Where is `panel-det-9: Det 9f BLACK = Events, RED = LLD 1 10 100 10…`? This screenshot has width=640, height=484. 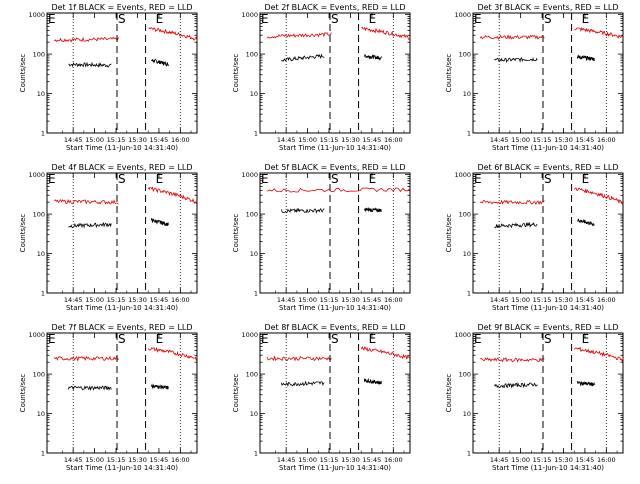 panel-det-9: Det 9f BLACK = Events, RED = LLD 1 10 100 10… is located at coordinates (534, 397).